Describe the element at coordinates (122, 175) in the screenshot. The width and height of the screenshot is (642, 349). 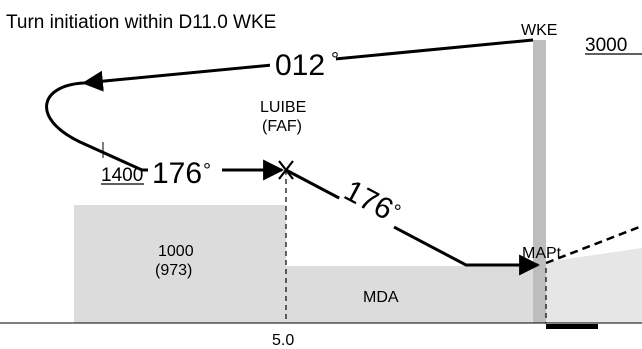
I see `altitude-turn-label: 1400` at that location.